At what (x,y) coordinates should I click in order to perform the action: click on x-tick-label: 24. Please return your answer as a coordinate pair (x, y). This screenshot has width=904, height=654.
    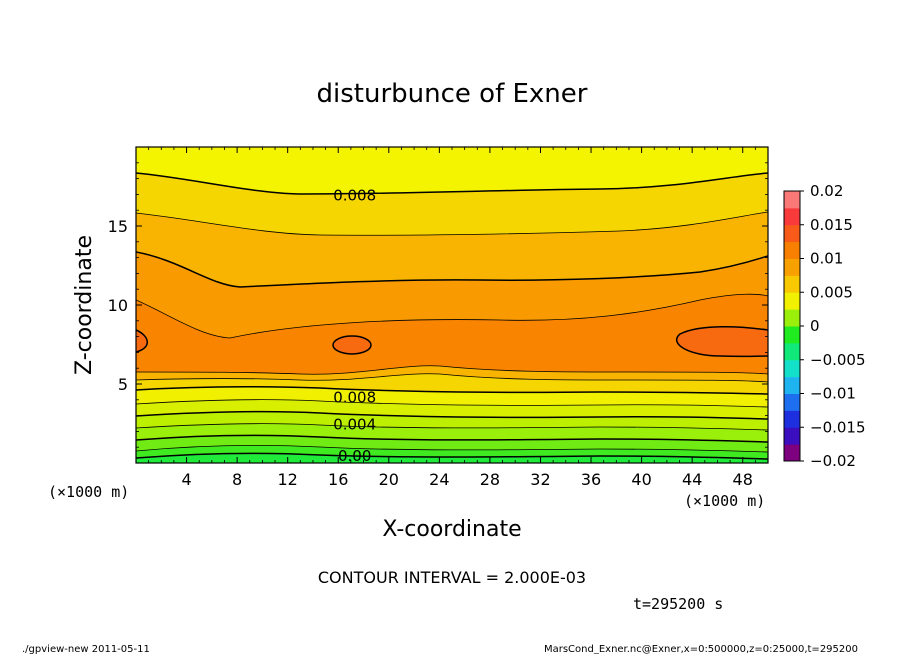
    Looking at the image, I should click on (439, 479).